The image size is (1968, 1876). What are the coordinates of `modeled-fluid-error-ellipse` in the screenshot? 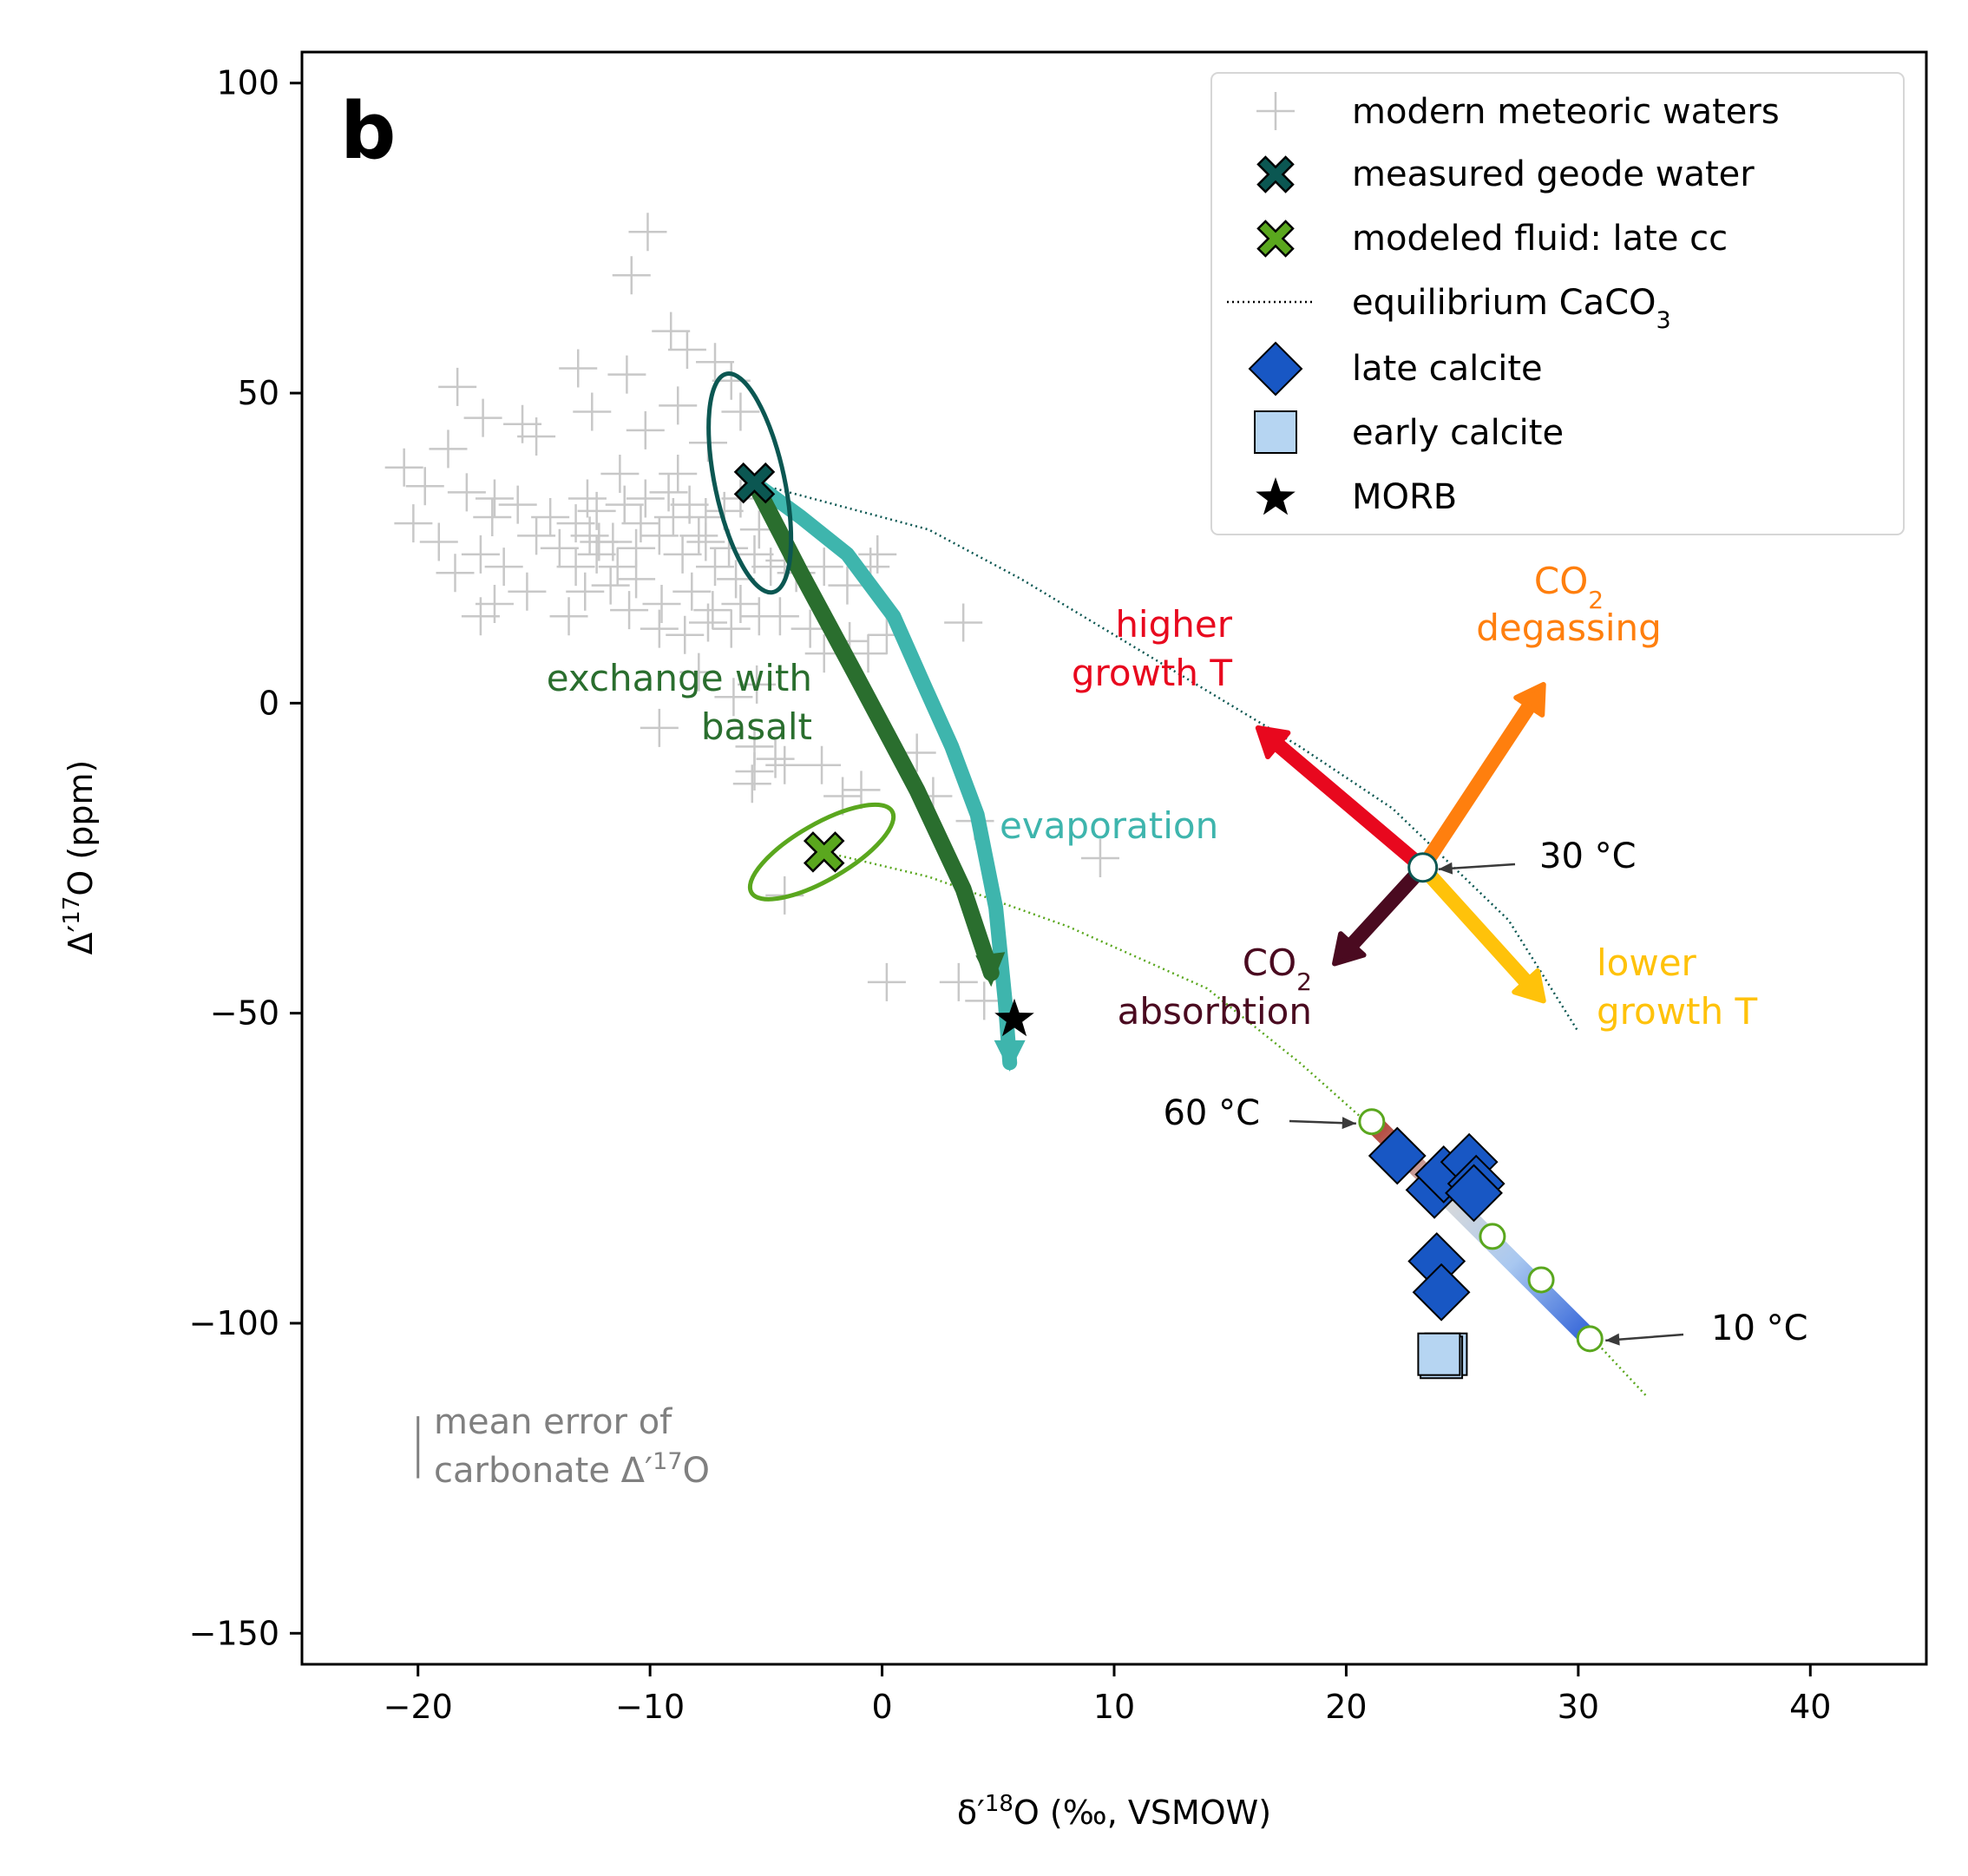 It's located at (821, 852).